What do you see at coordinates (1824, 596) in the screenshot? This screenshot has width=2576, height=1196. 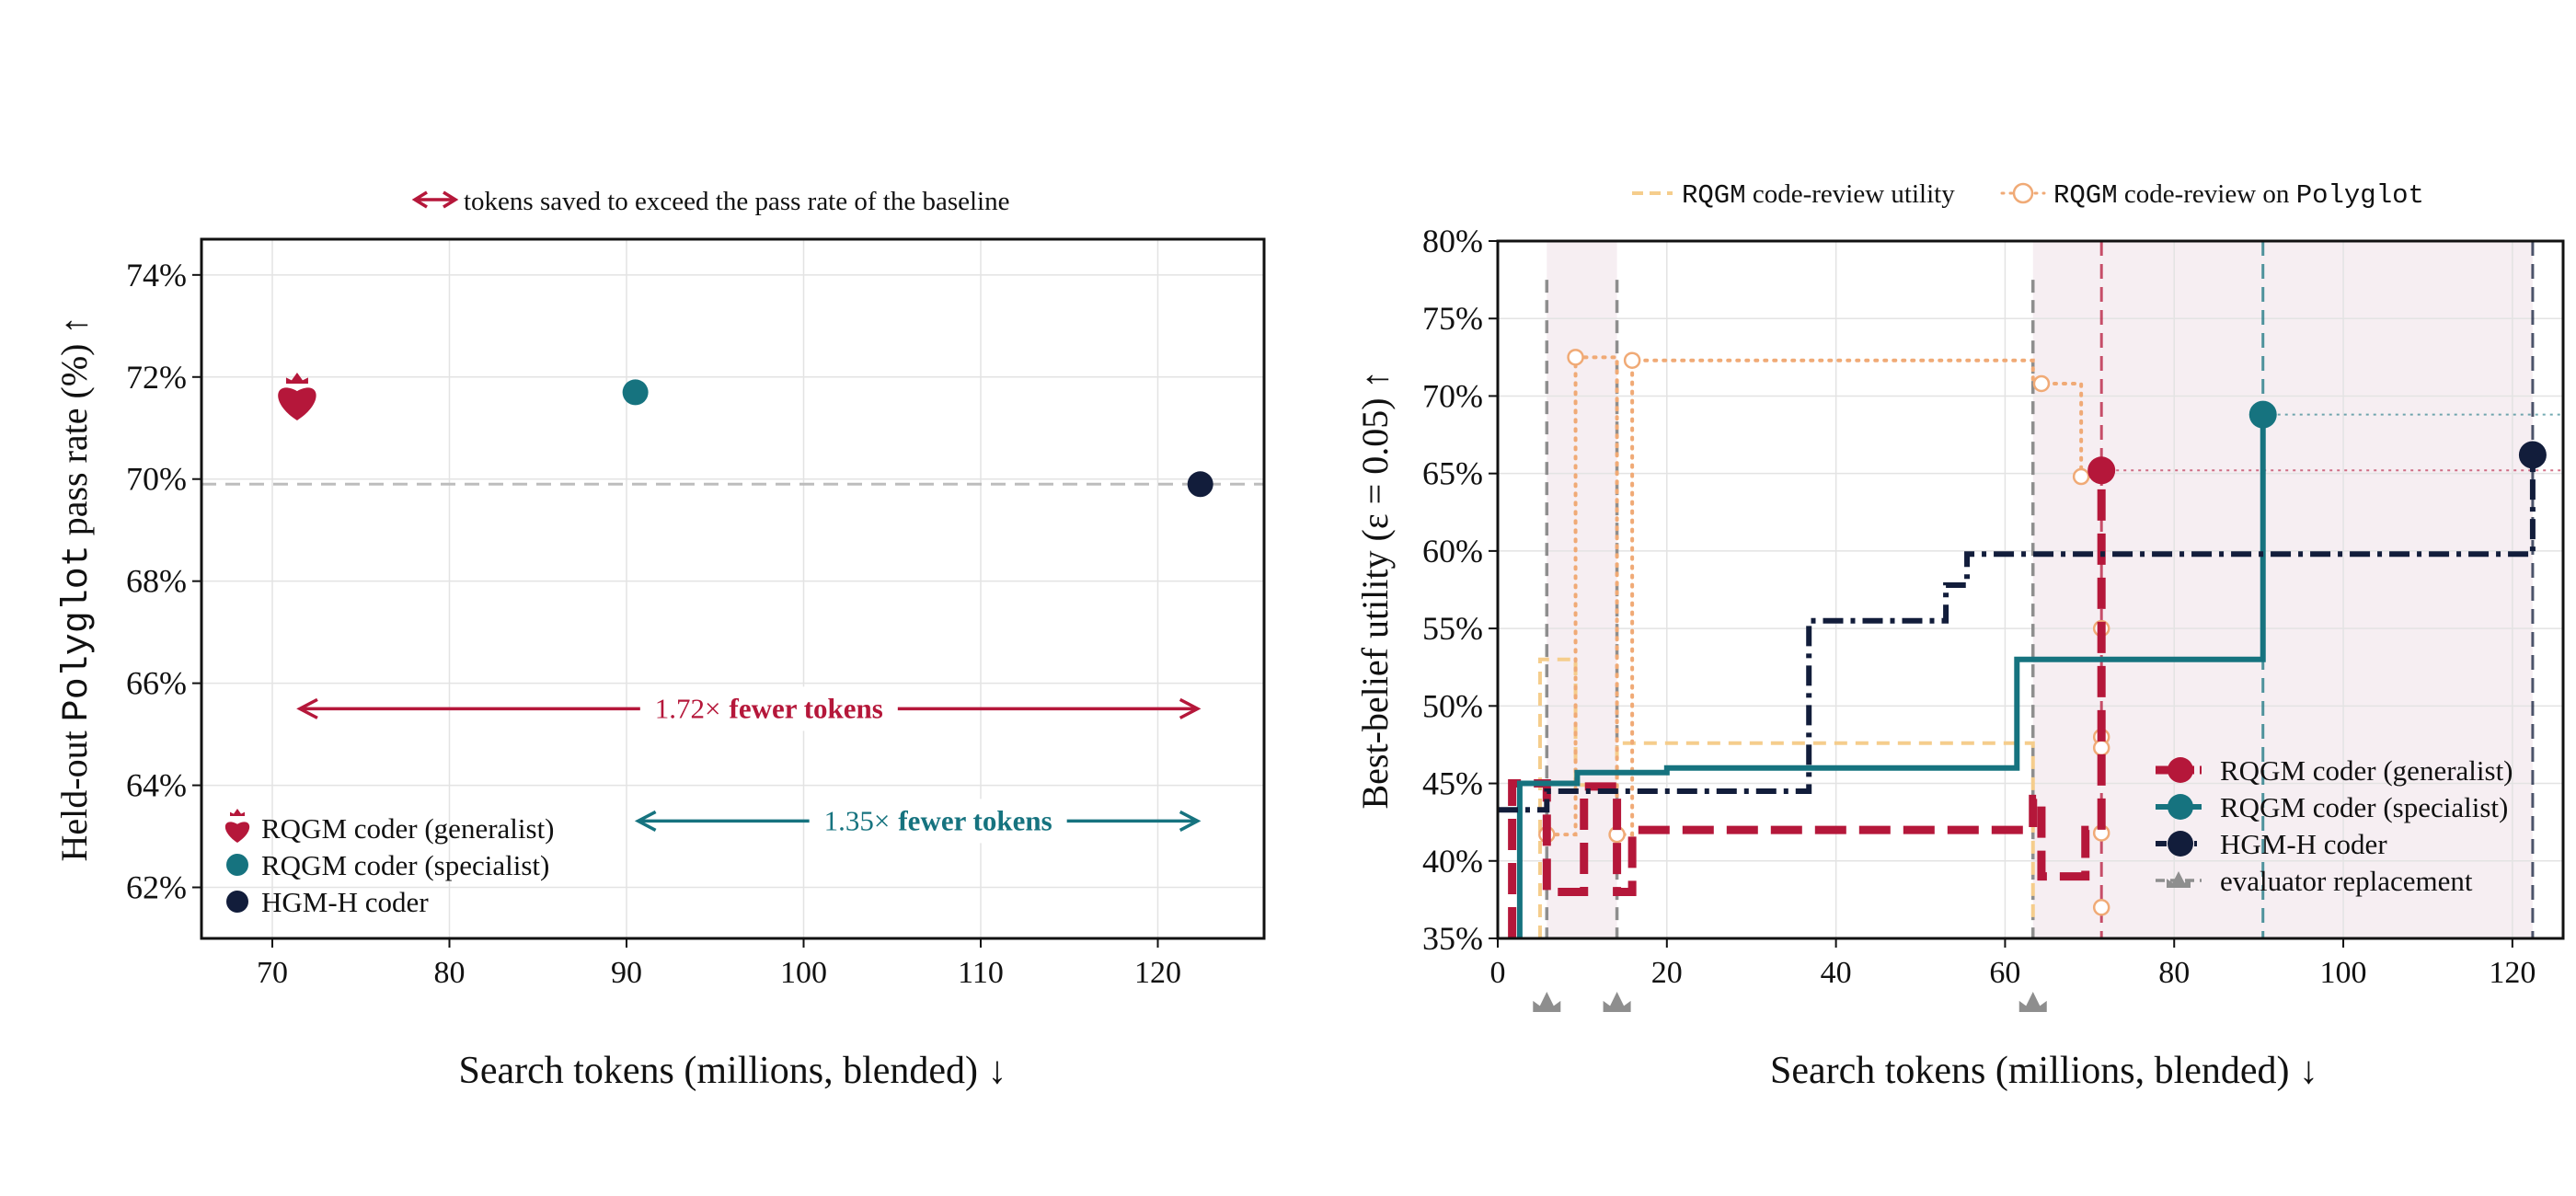 I see `series-line-review_marker` at bounding box center [1824, 596].